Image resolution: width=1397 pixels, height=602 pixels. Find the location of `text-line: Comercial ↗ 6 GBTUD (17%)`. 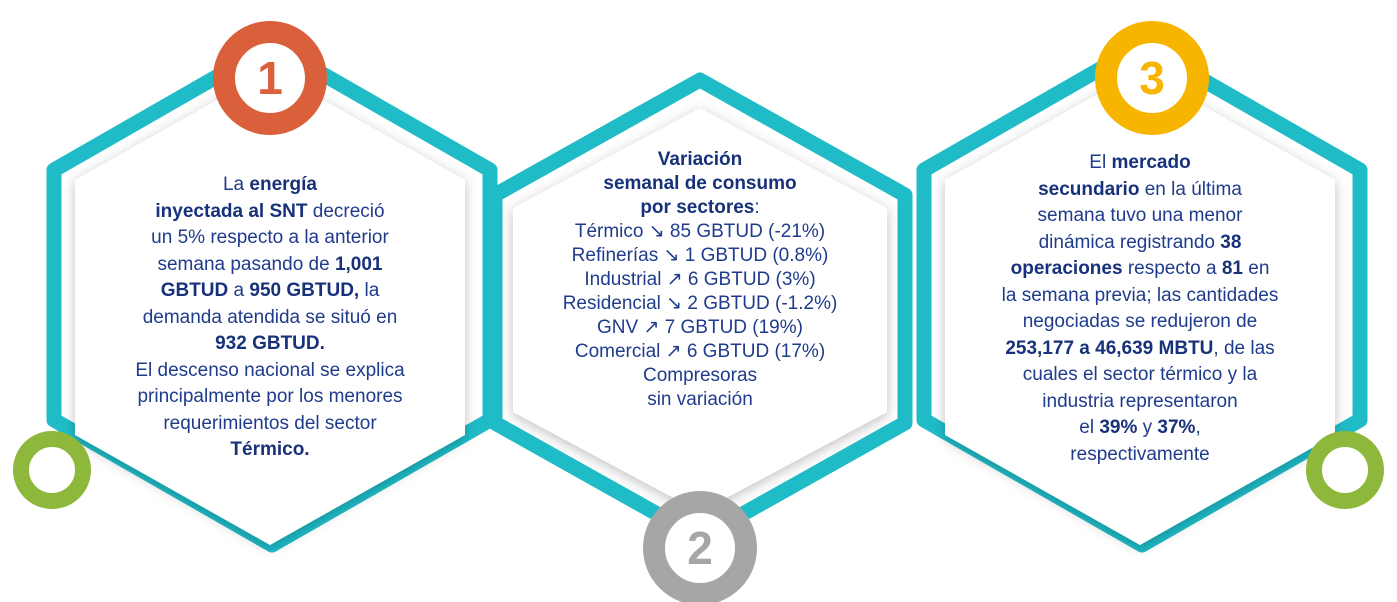

text-line: Comercial ↗ 6 GBTUD (17%) is located at coordinates (700, 352).